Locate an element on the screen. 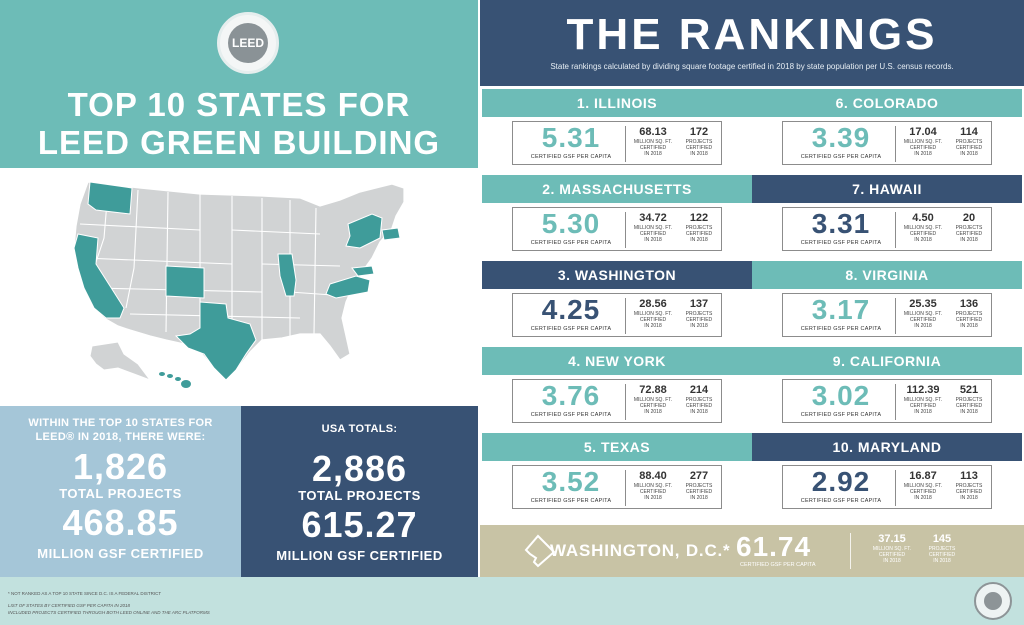 The width and height of the screenshot is (1024, 625). rankings-title: THE RANKINGS is located at coordinates (752, 34).